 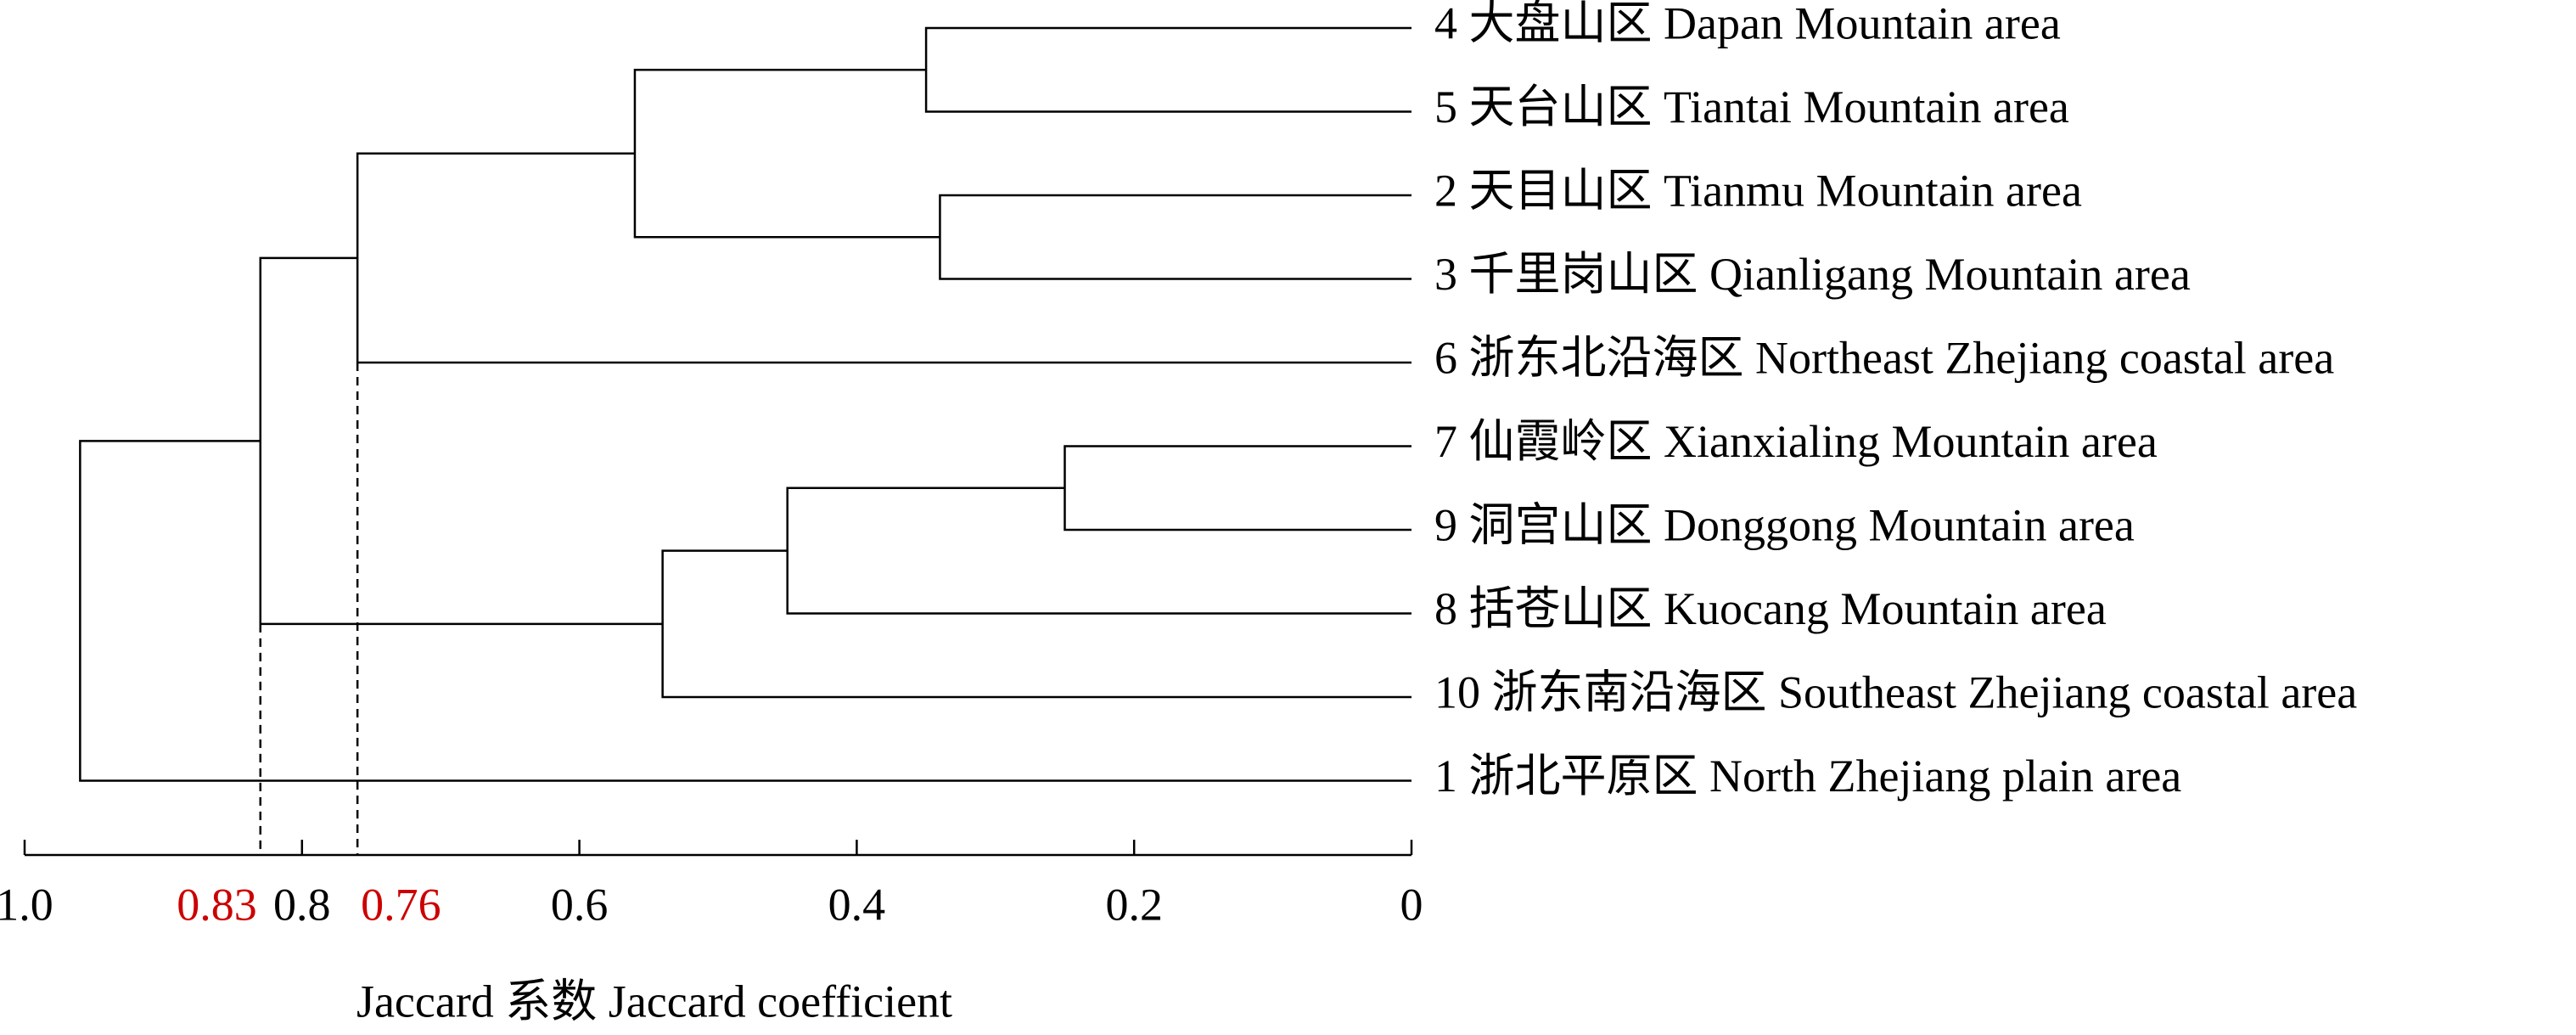 I want to click on leaf-label: 2 天目山区 Tianmu Mountain area, so click(x=1758, y=190).